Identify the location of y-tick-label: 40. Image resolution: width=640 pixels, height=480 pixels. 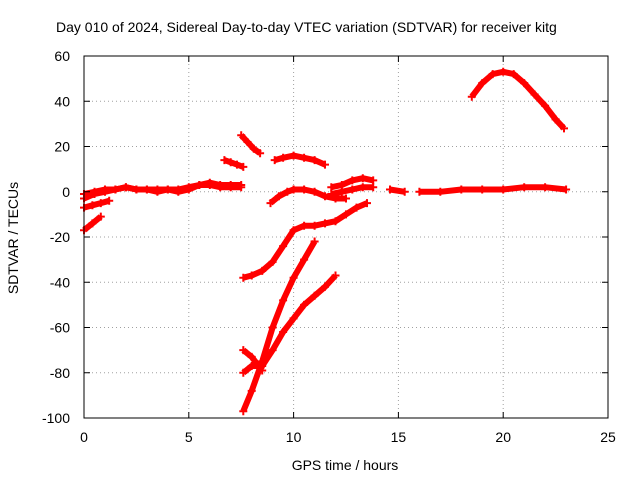
(62, 101).